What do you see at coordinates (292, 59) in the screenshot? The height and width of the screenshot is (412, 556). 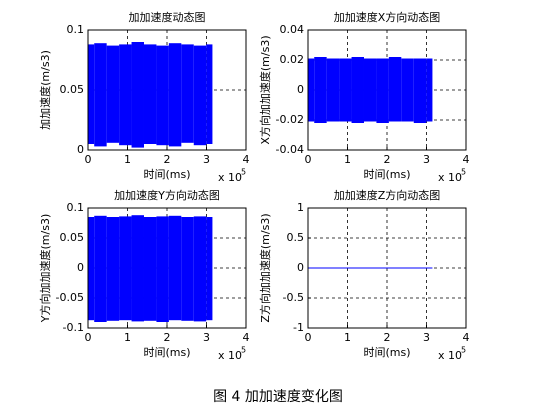 I see `y-tick-label: 0.02` at bounding box center [292, 59].